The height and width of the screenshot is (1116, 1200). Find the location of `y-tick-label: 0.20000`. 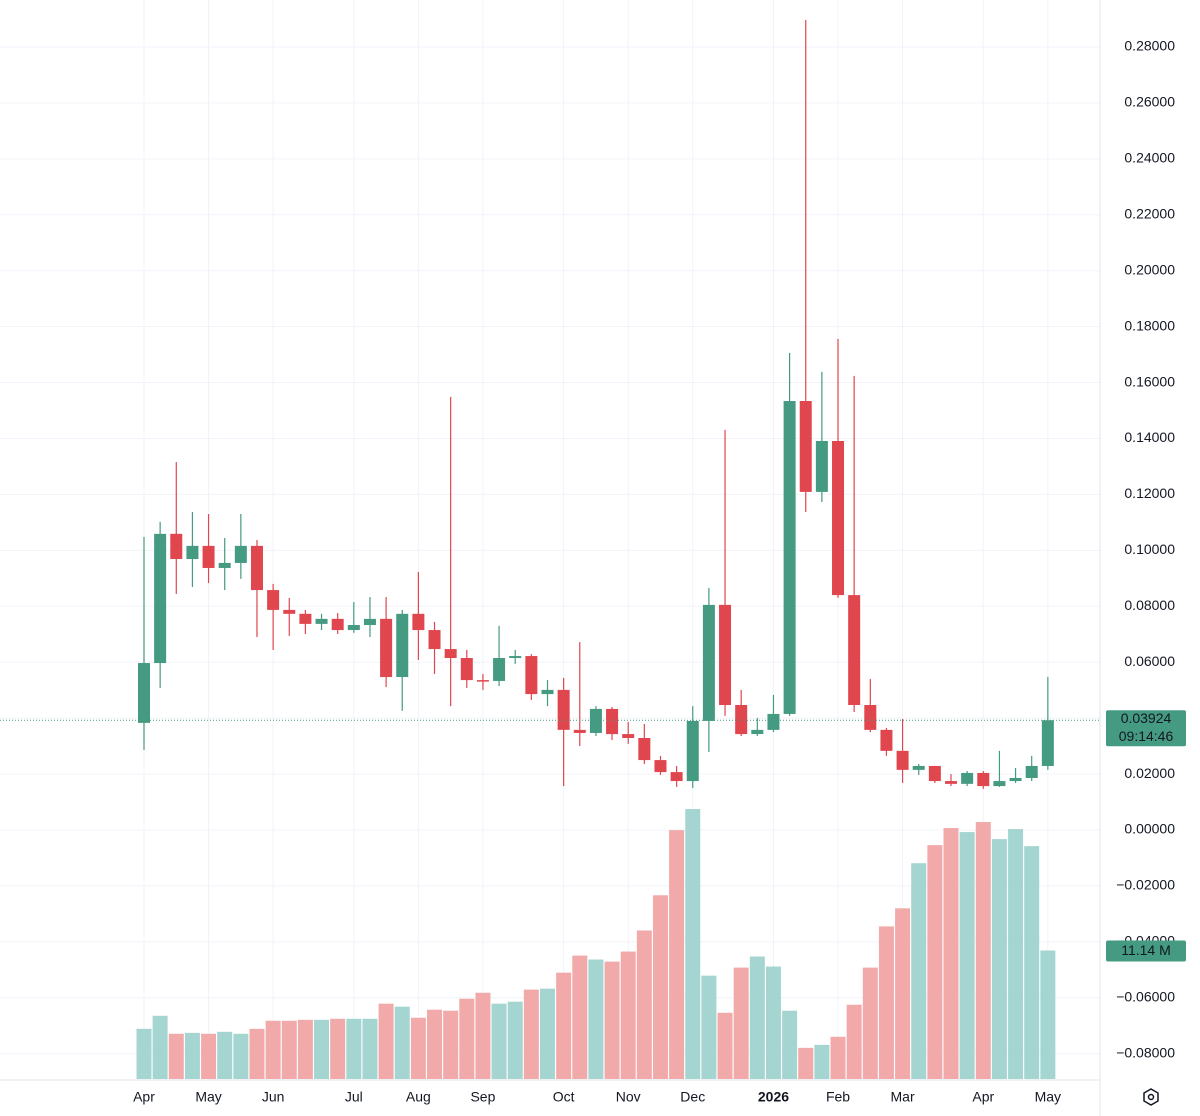

y-tick-label: 0.20000 is located at coordinates (1149, 269).